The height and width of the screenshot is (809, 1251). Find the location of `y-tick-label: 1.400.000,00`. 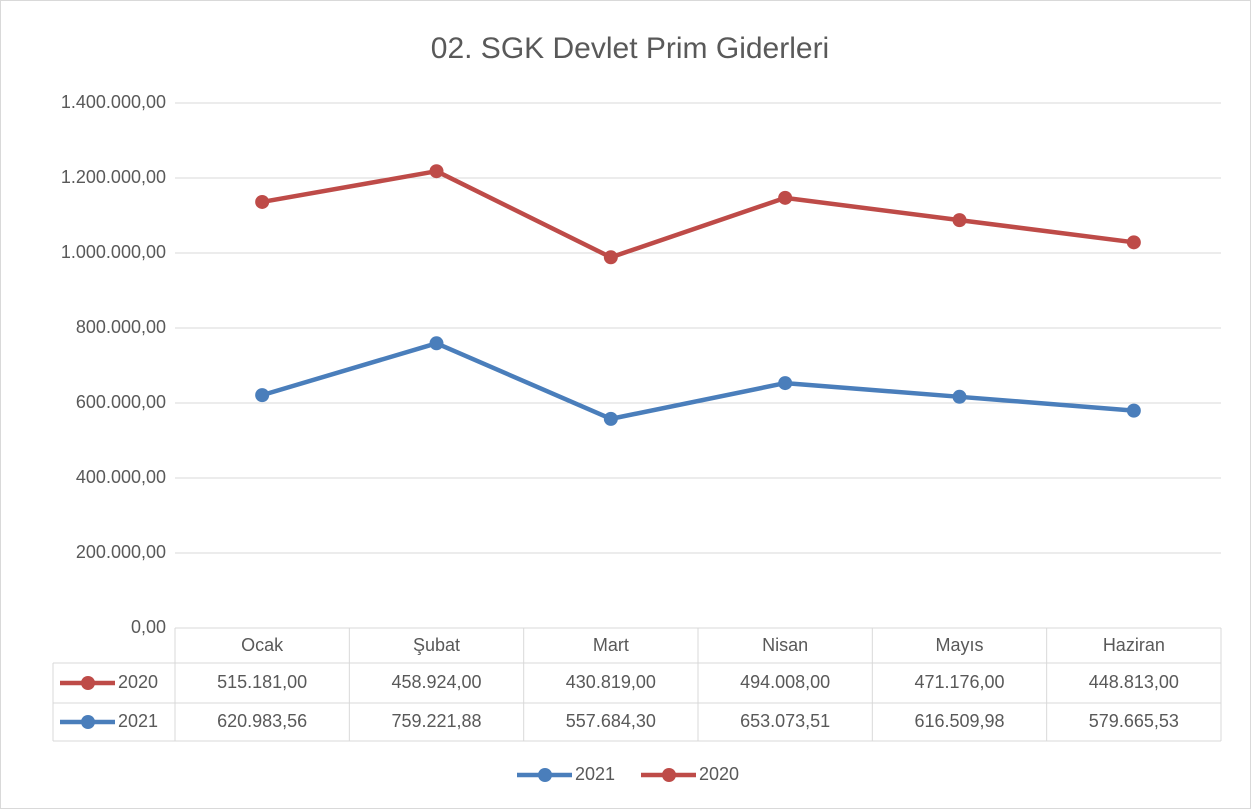

y-tick-label: 1.400.000,00 is located at coordinates (113, 102).